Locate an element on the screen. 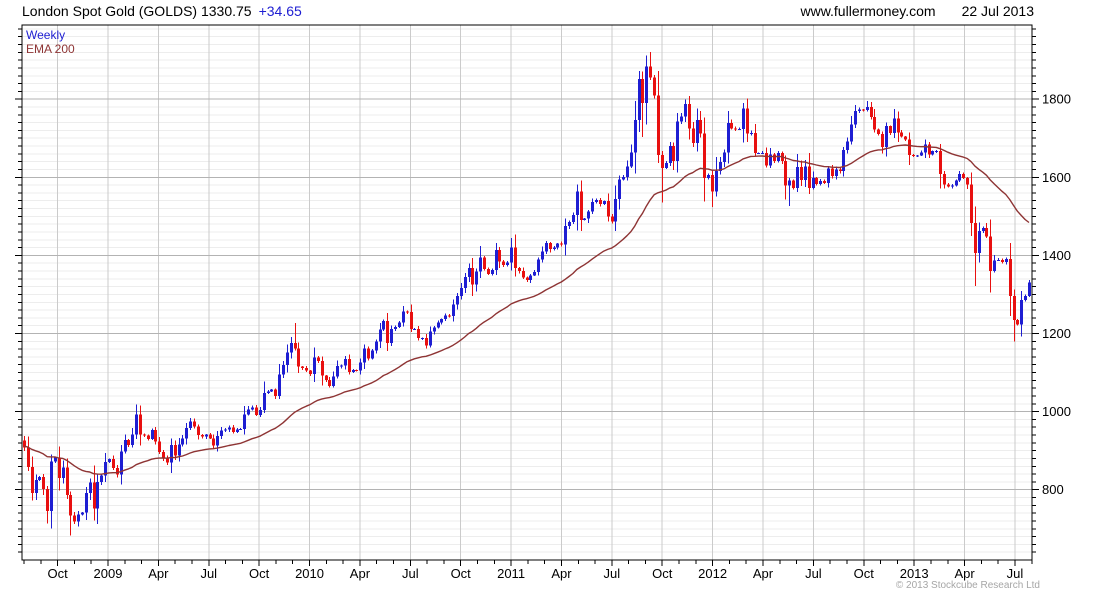  chart-title: London Spot Gold (GOLDS) 1330.75 +34.65 is located at coordinates (162, 11).